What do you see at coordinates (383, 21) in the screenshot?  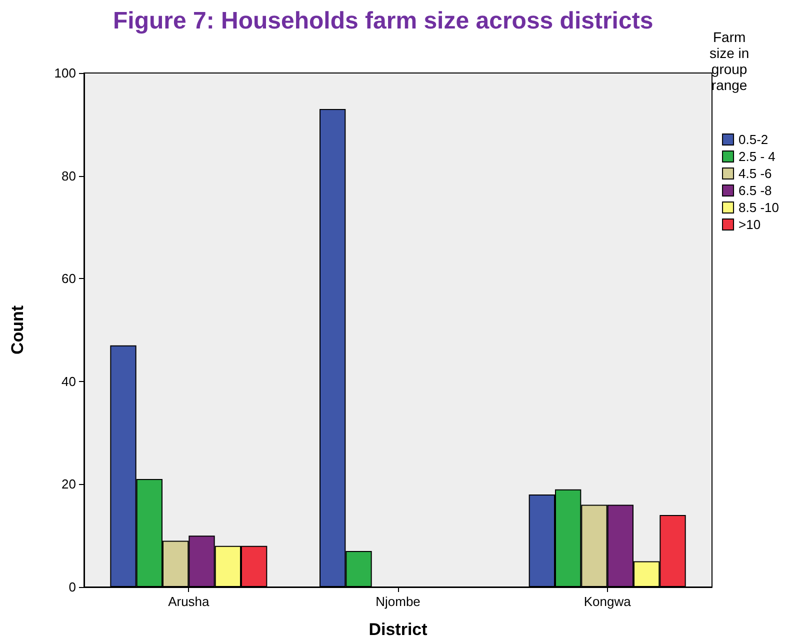 I see `chart-title: Figure 7: Households farm size across districts` at bounding box center [383, 21].